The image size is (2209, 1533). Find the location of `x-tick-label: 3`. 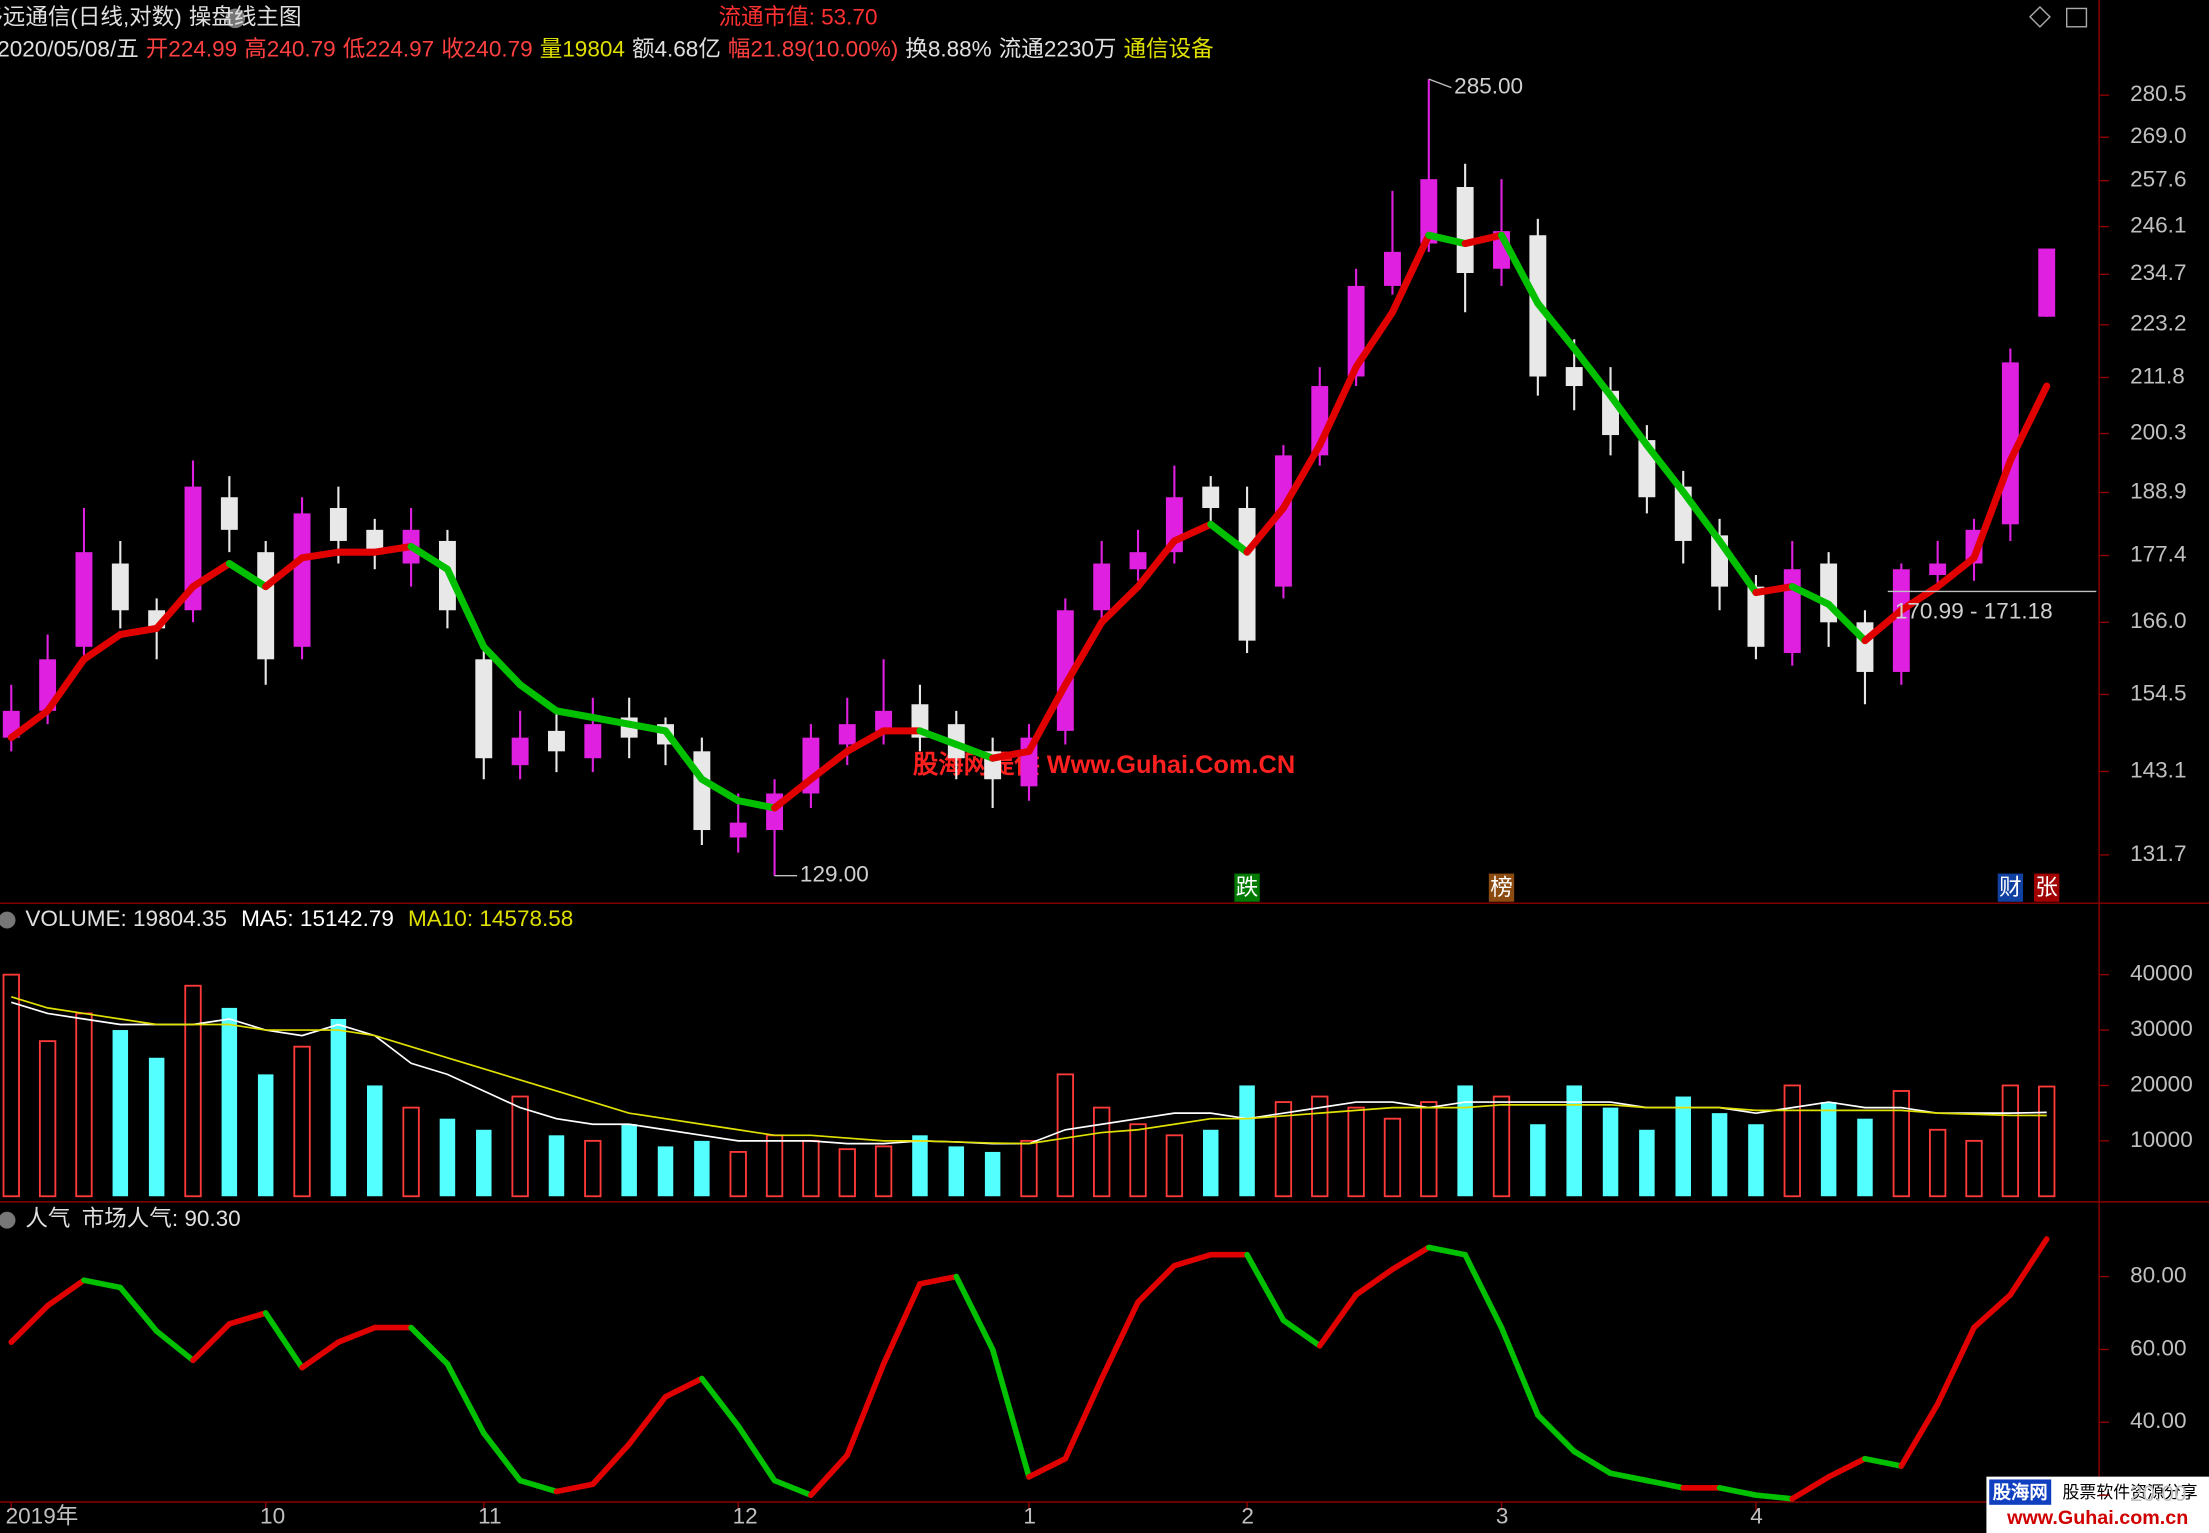

x-tick-label: 3 is located at coordinates (1502, 1515).